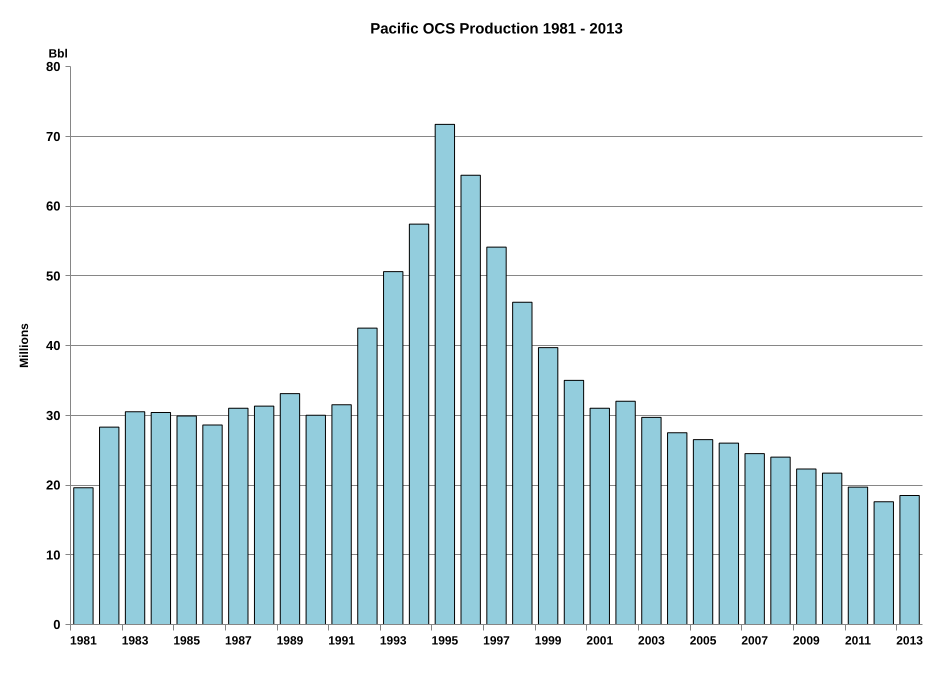 The width and height of the screenshot is (937, 684). What do you see at coordinates (496, 641) in the screenshot?
I see `x-tick-label: 1997` at bounding box center [496, 641].